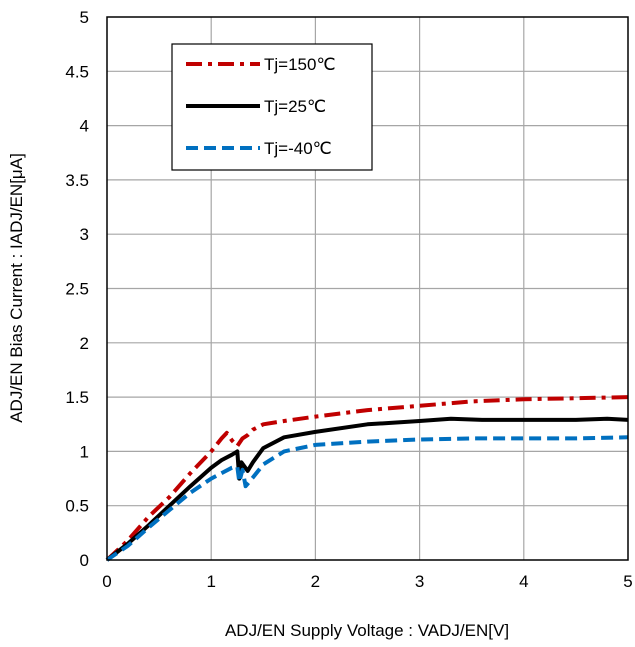  What do you see at coordinates (523, 581) in the screenshot?
I see `x-tick-label: 4` at bounding box center [523, 581].